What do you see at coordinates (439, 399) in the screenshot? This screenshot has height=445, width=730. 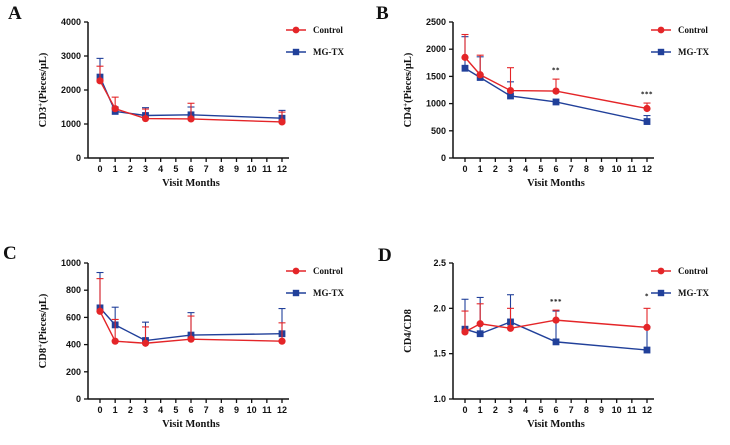 I see `svg-text: 1.0` at bounding box center [439, 399].